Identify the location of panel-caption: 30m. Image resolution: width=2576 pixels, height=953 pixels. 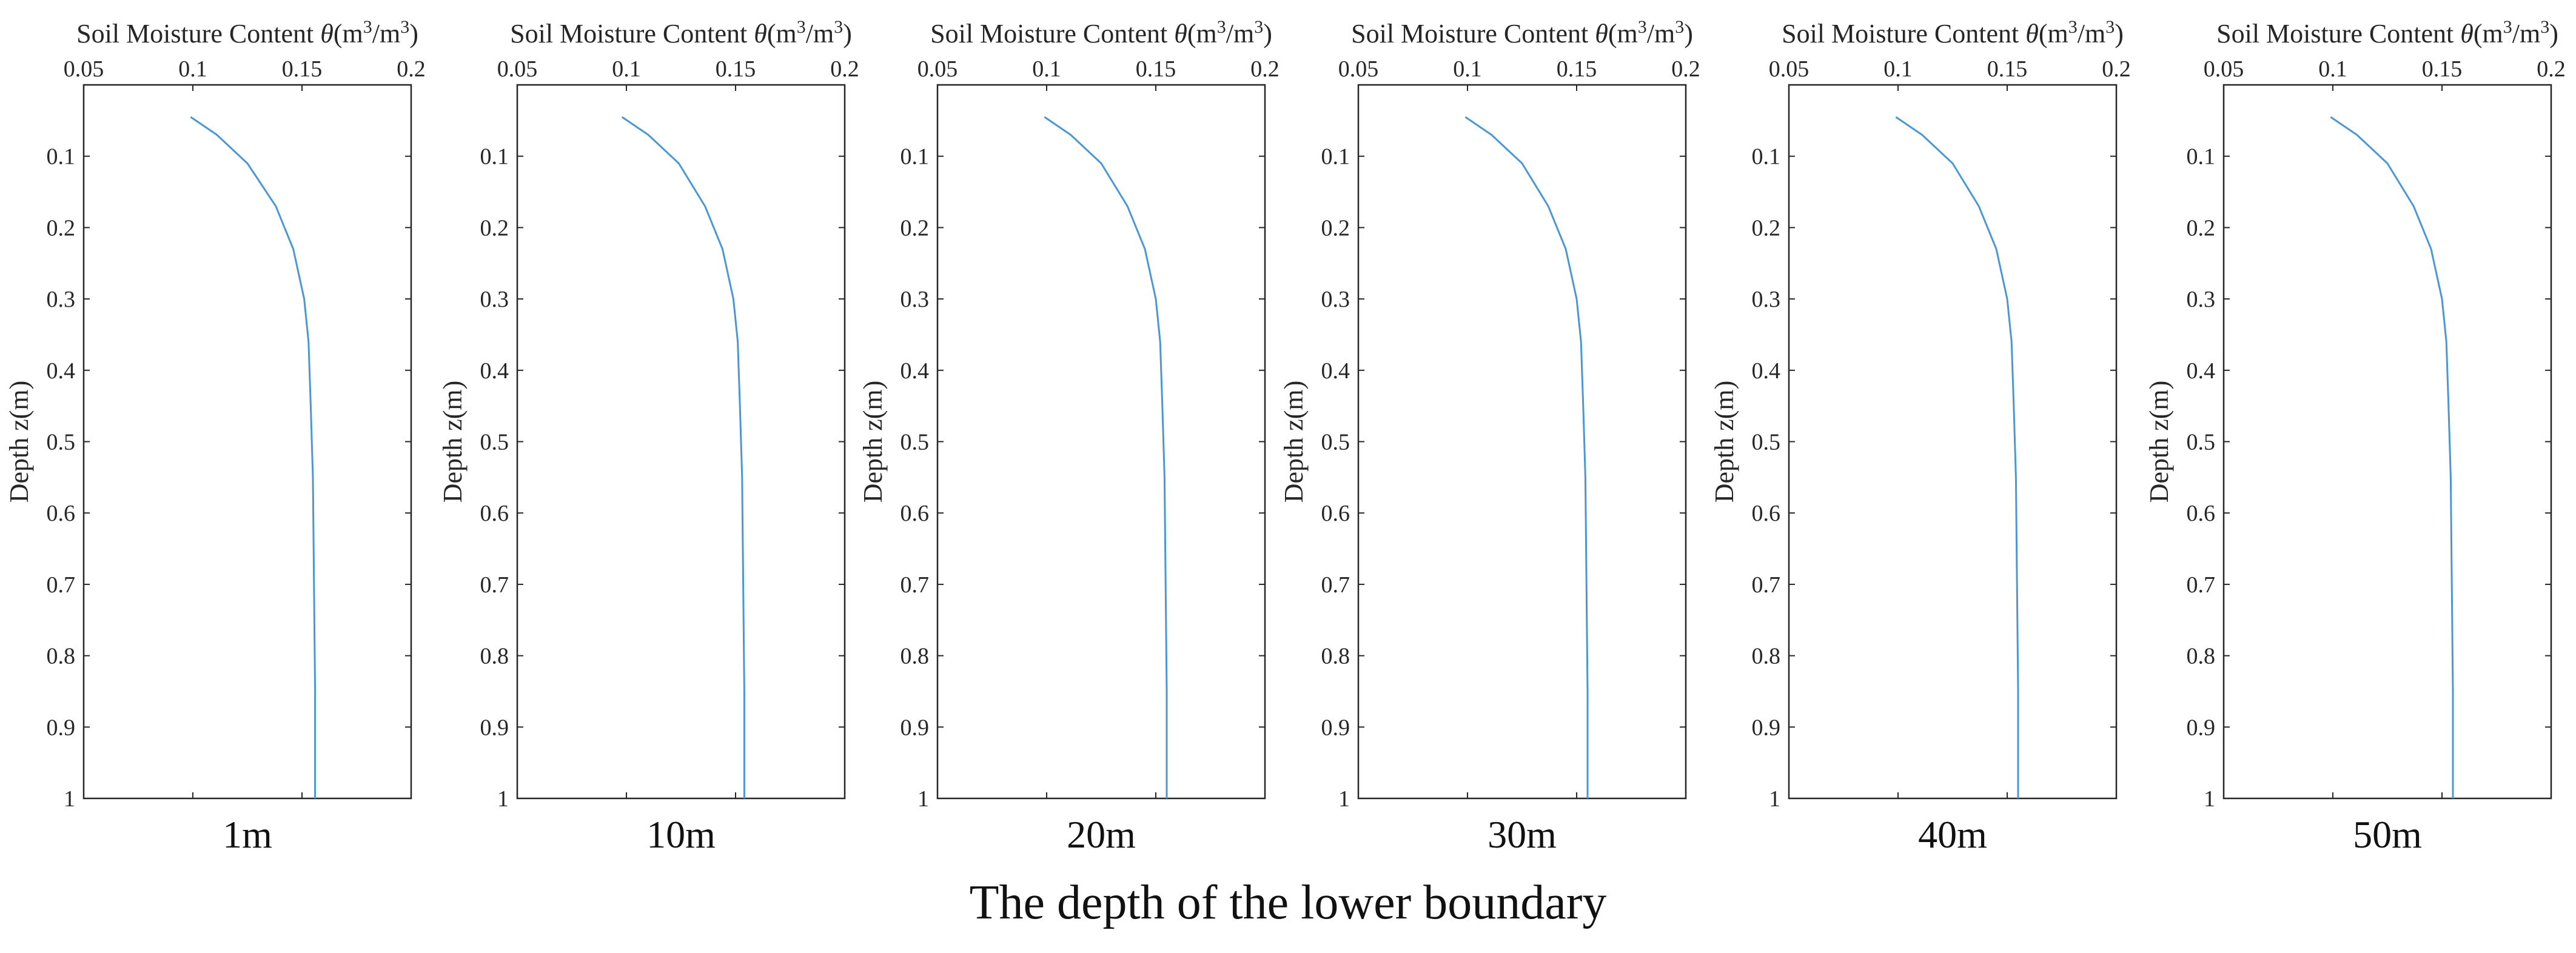
(1522, 834).